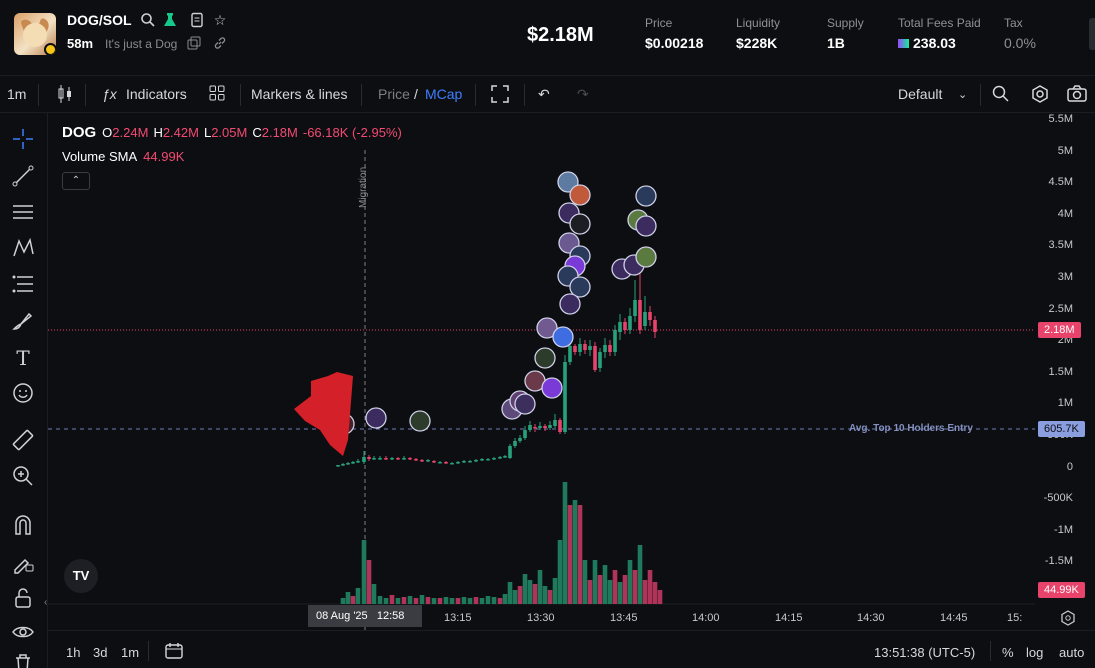  What do you see at coordinates (394, 94) in the screenshot?
I see `price-toggle: Price` at bounding box center [394, 94].